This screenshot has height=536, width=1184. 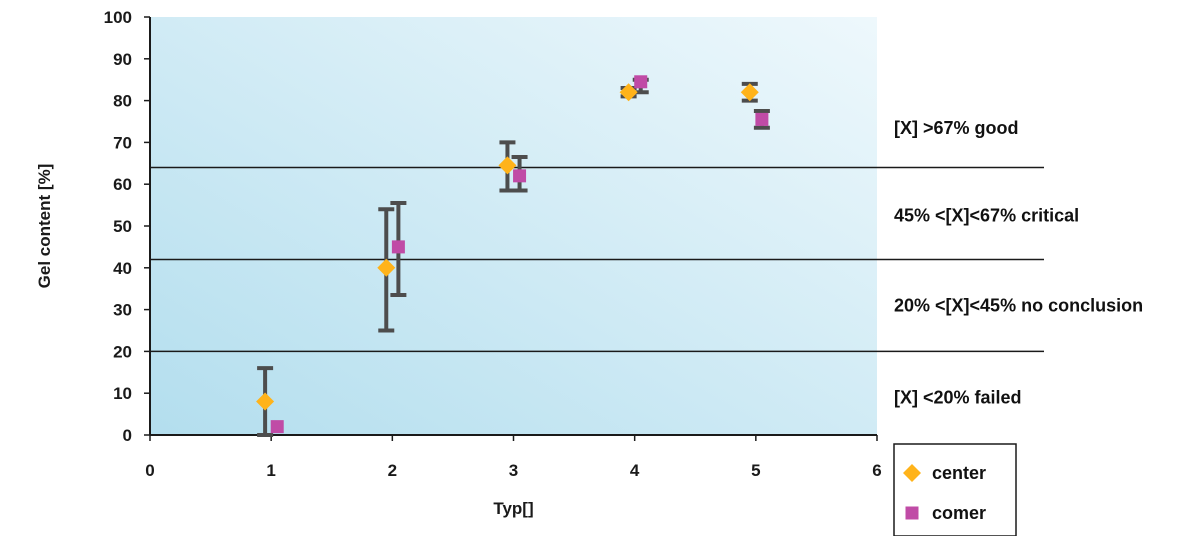 What do you see at coordinates (122, 351) in the screenshot?
I see `y-tick-label: 20` at bounding box center [122, 351].